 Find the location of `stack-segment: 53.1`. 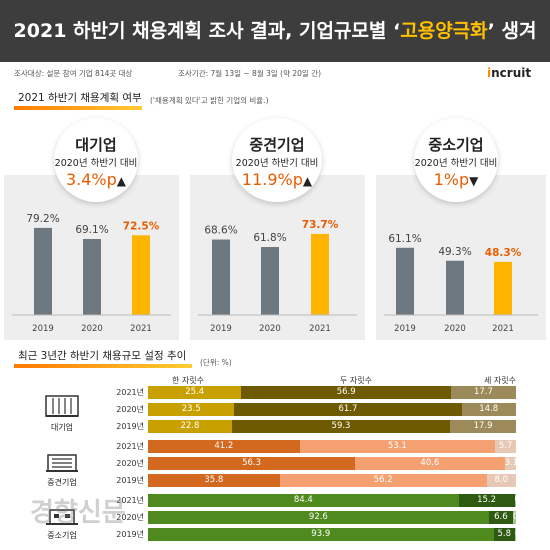

stack-segment: 53.1 is located at coordinates (397, 446).